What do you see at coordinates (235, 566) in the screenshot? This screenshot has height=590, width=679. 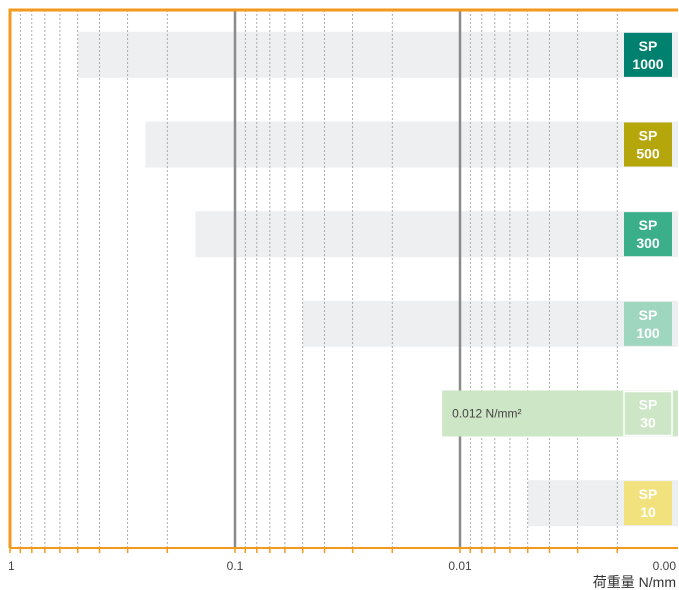 I see `x-tick-label: 0.1` at bounding box center [235, 566].